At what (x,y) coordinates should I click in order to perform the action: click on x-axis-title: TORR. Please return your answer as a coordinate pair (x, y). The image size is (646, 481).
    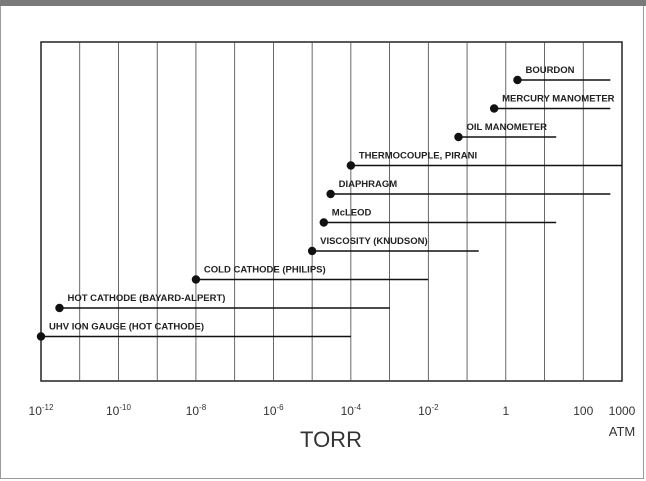
    Looking at the image, I should click on (331, 439).